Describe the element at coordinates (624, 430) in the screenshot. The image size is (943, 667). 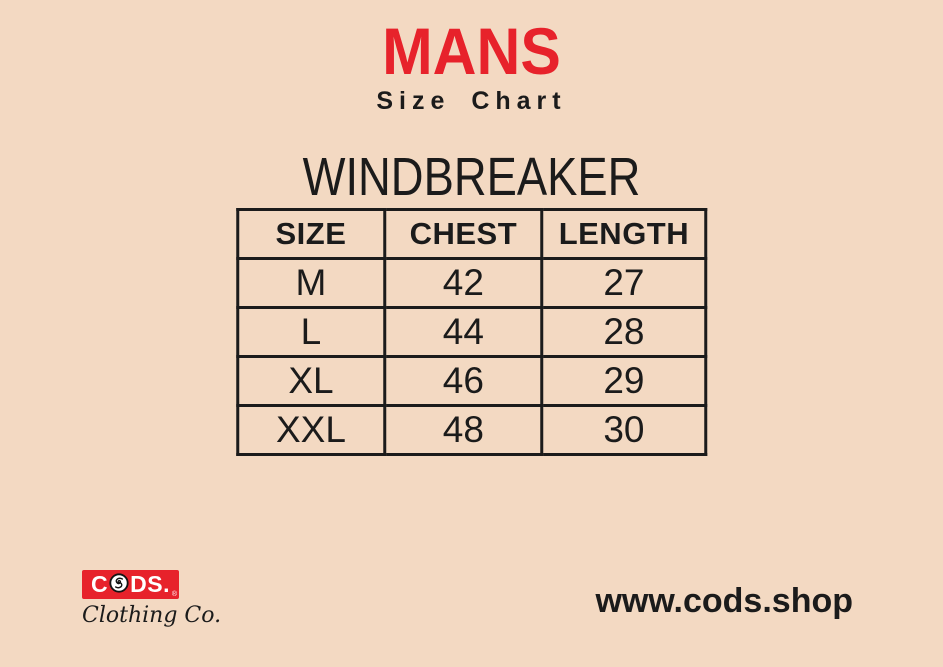
I see `length-cell: 30` at that location.